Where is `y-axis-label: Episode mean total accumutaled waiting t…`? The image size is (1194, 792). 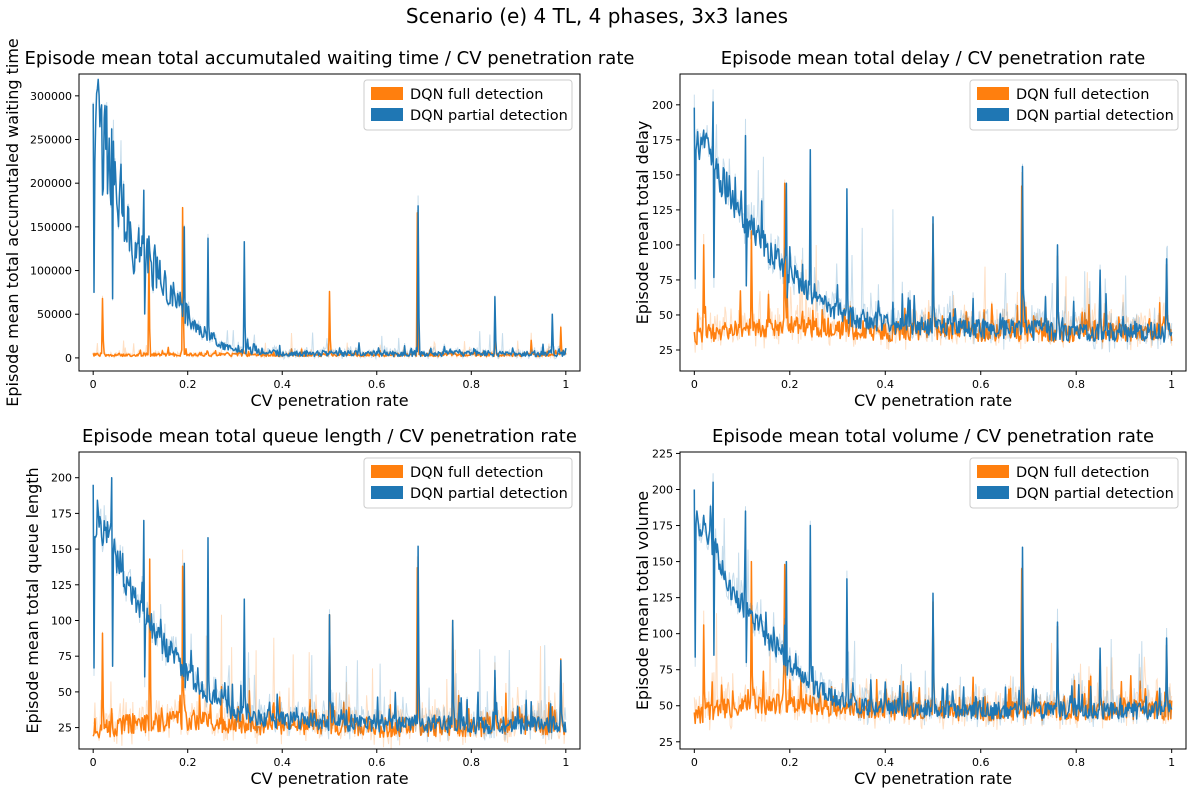 y-axis-label: Episode mean total accumutaled waiting t… is located at coordinates (12, 222).